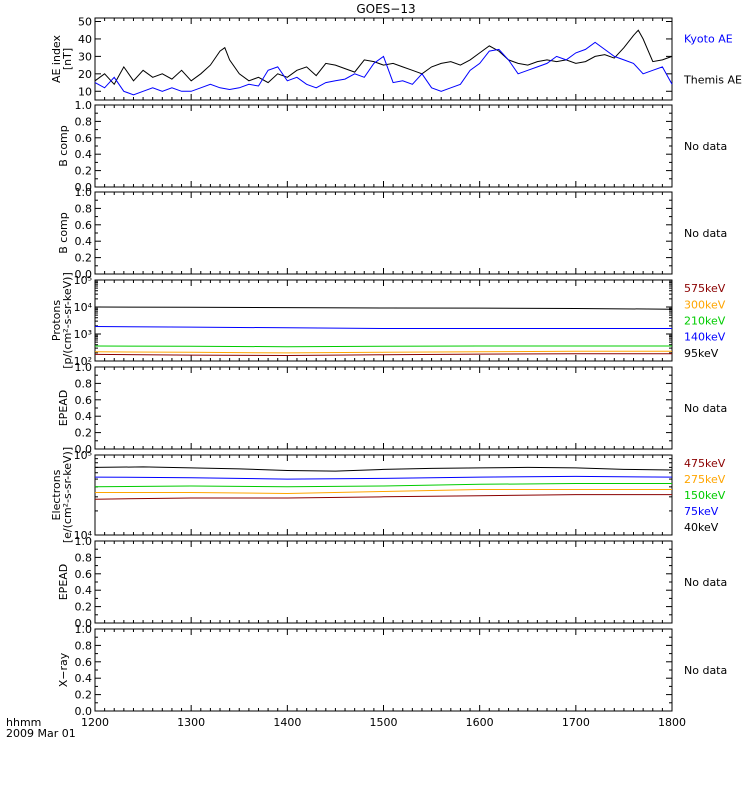 The image size is (750, 800). Describe the element at coordinates (83, 361) in the screenshot. I see `y-tick-label: 10²` at that location.